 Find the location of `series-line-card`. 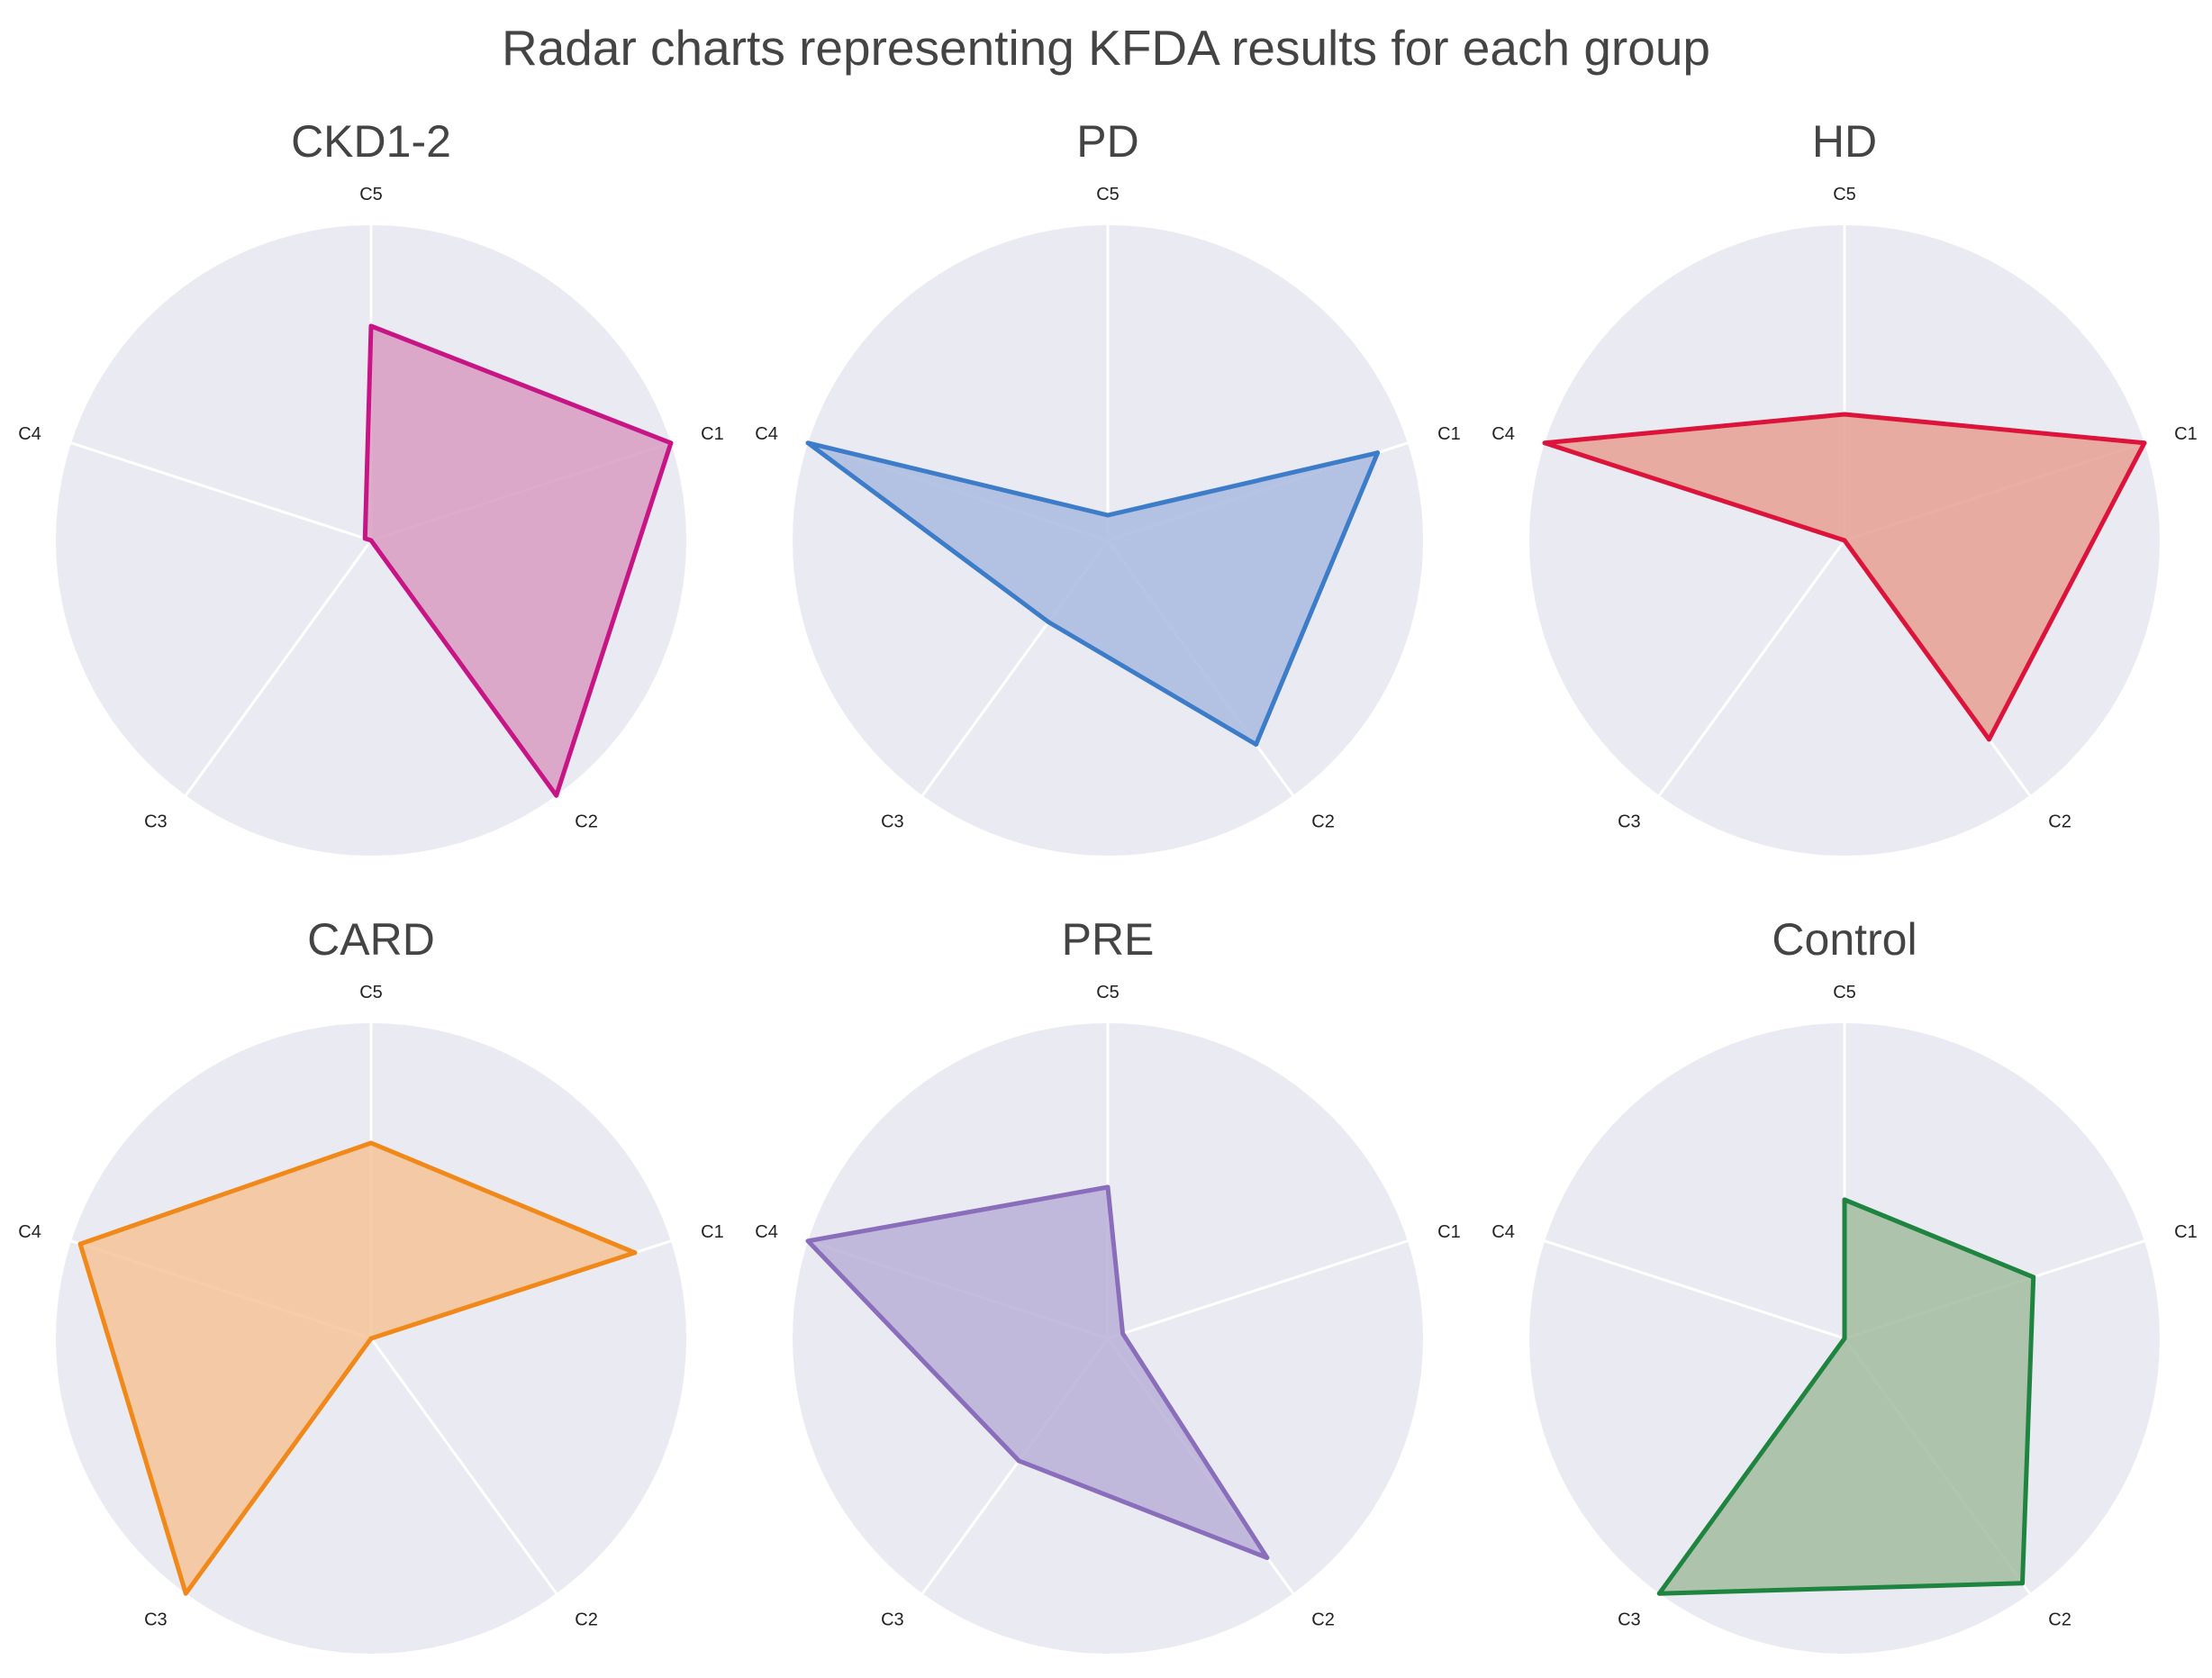

series-line-card is located at coordinates (357, 1368).